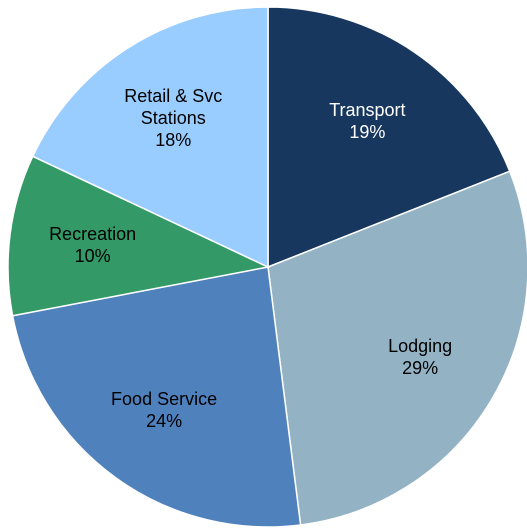 The width and height of the screenshot is (527, 529). I want to click on value-label: 19%, so click(367, 131).